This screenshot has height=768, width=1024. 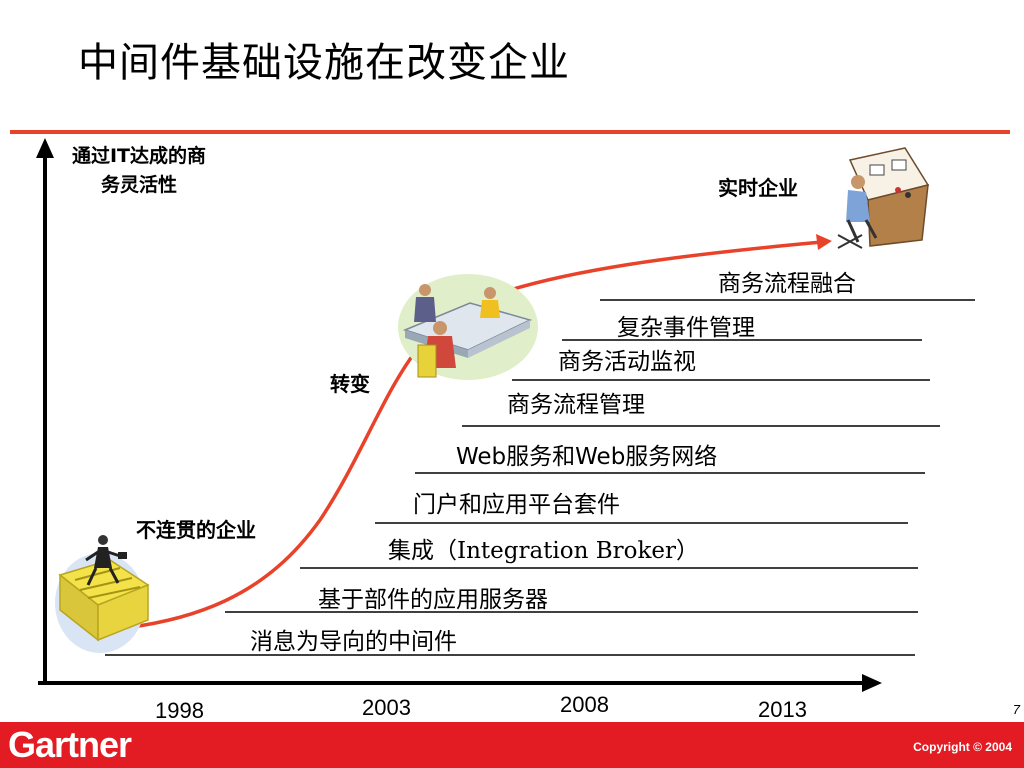 What do you see at coordinates (758, 188) in the screenshot?
I see `stage-realtime-enterprise: 实时企业` at bounding box center [758, 188].